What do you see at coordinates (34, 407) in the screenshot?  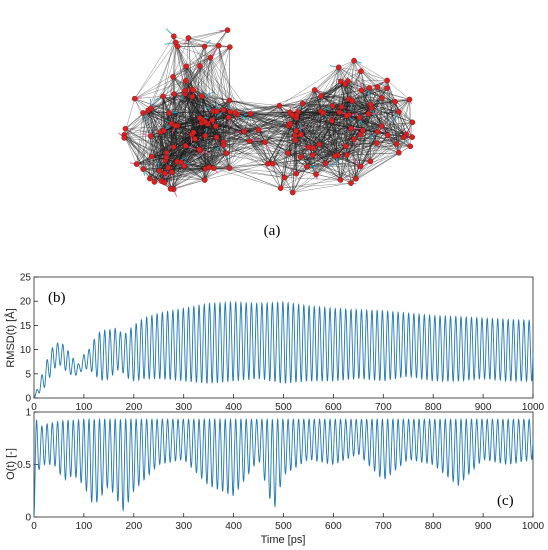 I see `rmsd-x-tick-label: 0` at bounding box center [34, 407].